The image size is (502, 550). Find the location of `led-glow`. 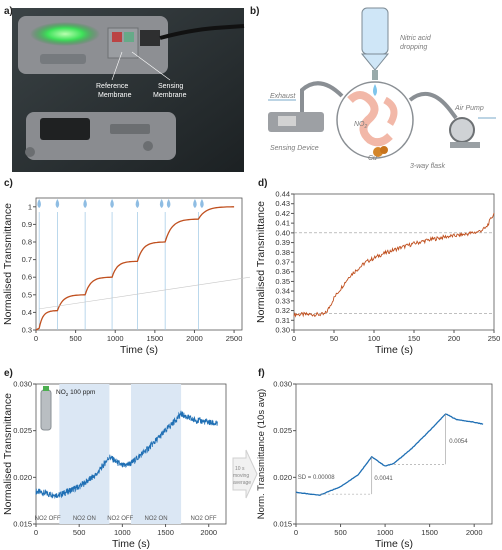

led-glow is located at coordinates (65, 34).